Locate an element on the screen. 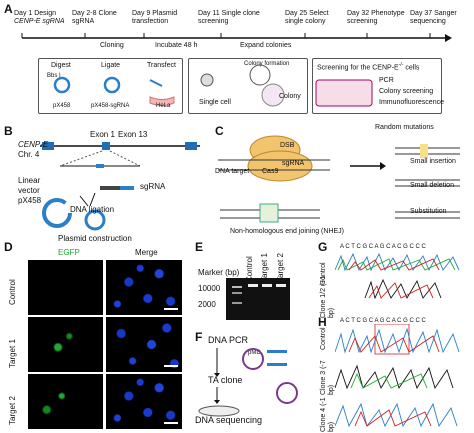  panel-label-h: H is located at coordinates (322, 322).